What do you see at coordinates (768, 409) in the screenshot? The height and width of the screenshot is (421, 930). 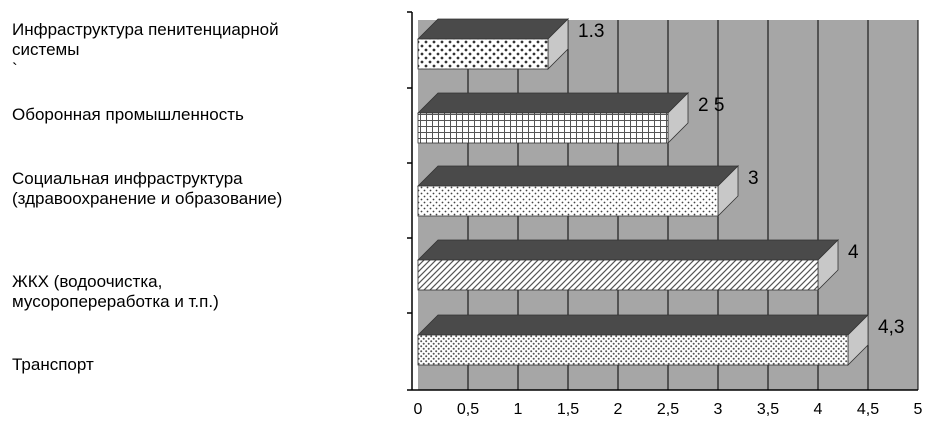 I see `x-tick-label: 3,5` at bounding box center [768, 409].